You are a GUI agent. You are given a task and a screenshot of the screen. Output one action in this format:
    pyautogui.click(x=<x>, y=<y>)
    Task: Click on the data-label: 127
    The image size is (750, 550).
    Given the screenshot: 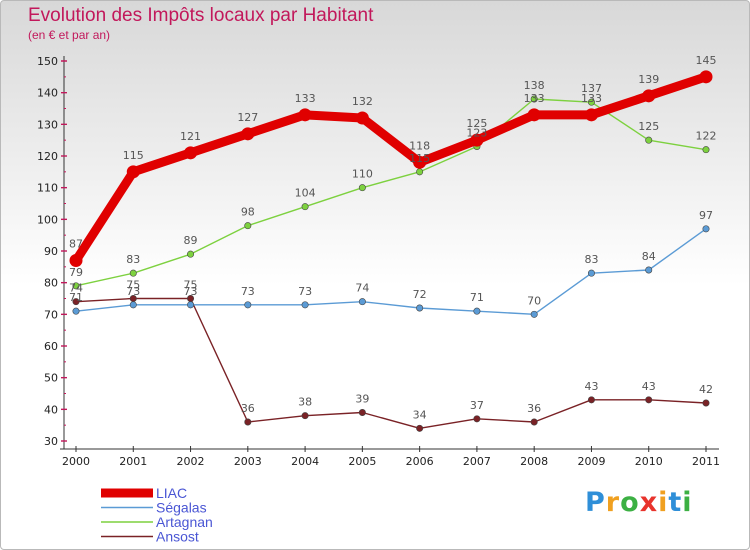 What is the action you would take?
    pyautogui.click(x=247, y=117)
    